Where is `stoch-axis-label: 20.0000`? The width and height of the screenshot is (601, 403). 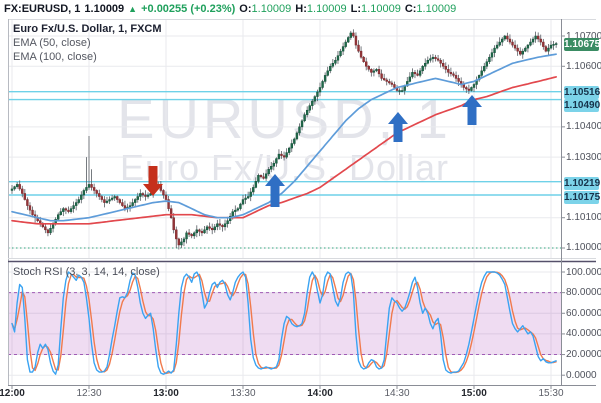 stoch-axis-label: 20.0000 is located at coordinates (583, 355).